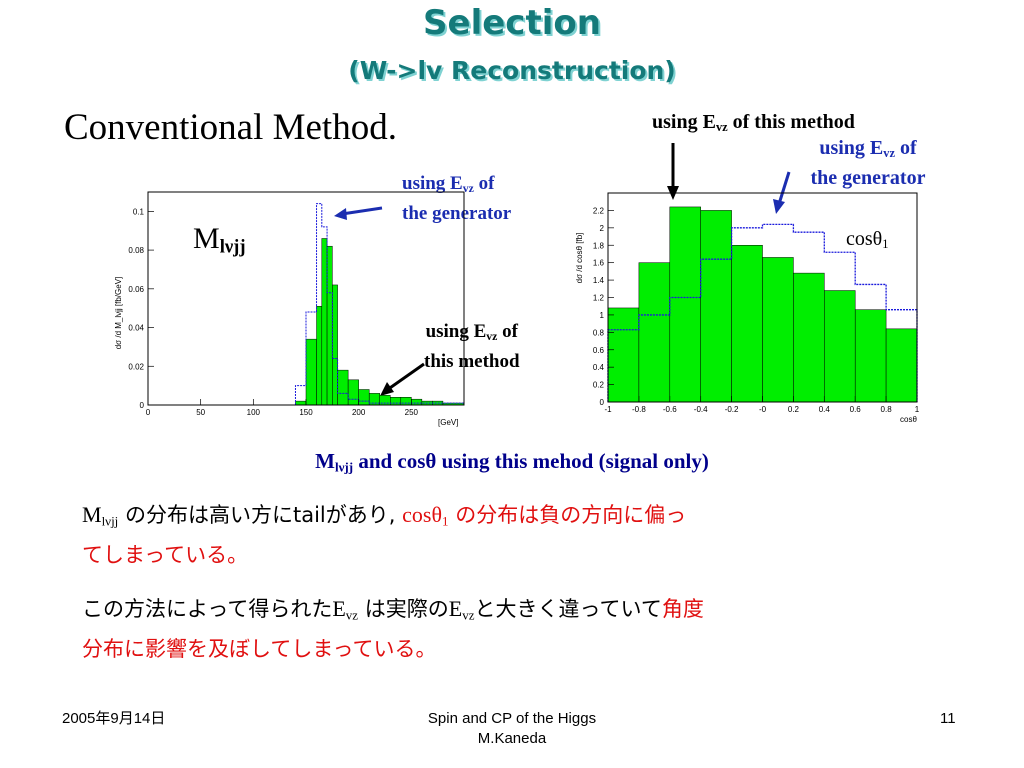 The width and height of the screenshot is (1024, 768). What do you see at coordinates (219, 240) in the screenshot?
I see `mass-label: Mlνjj` at bounding box center [219, 240].